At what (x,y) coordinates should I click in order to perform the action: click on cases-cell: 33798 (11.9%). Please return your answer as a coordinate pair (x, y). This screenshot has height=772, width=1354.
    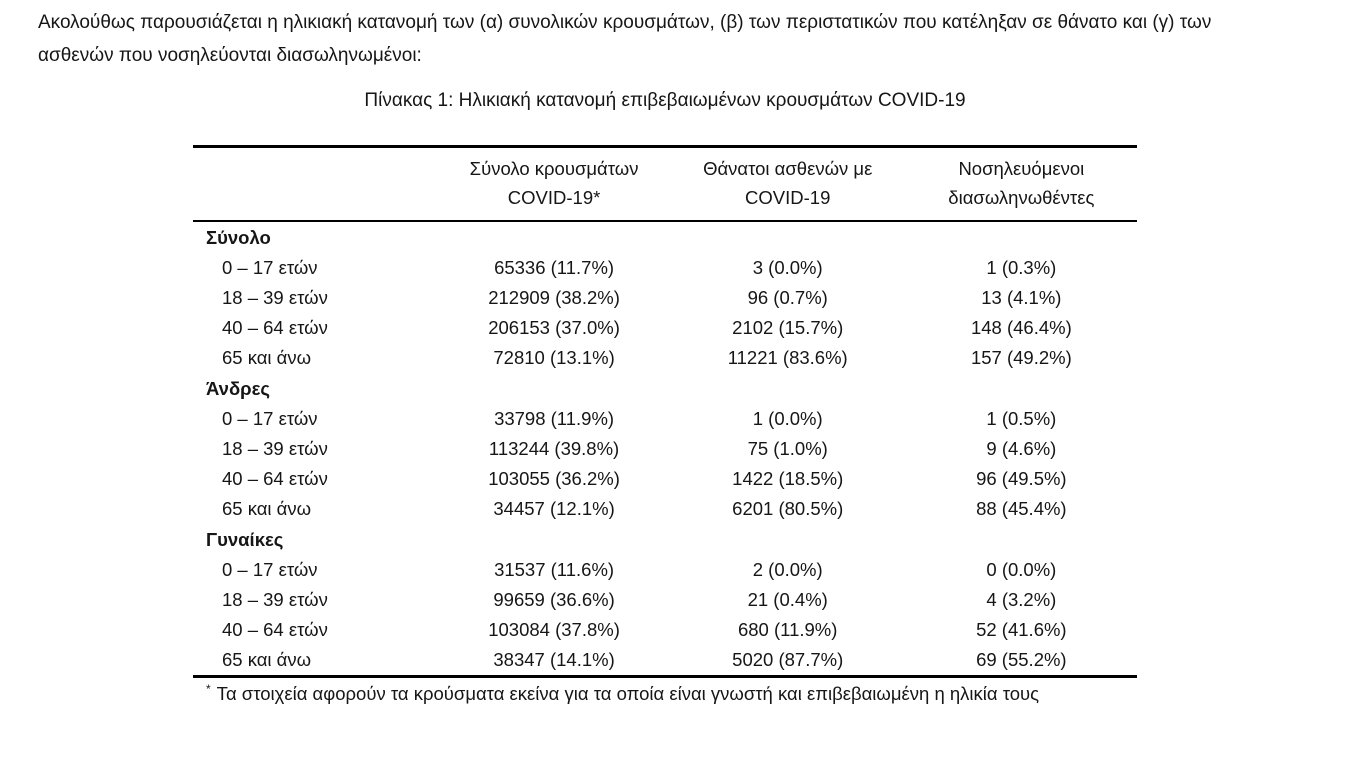
    Looking at the image, I should click on (554, 418).